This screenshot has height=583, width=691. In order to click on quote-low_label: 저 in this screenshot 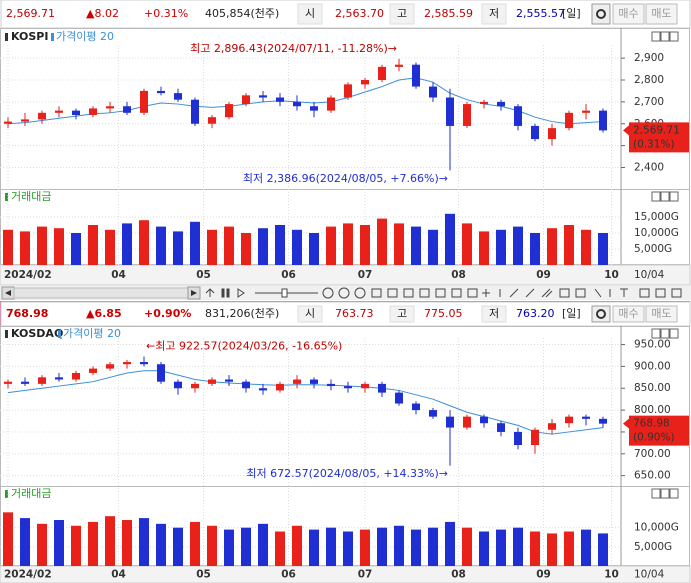, I will do `click(494, 313)`.